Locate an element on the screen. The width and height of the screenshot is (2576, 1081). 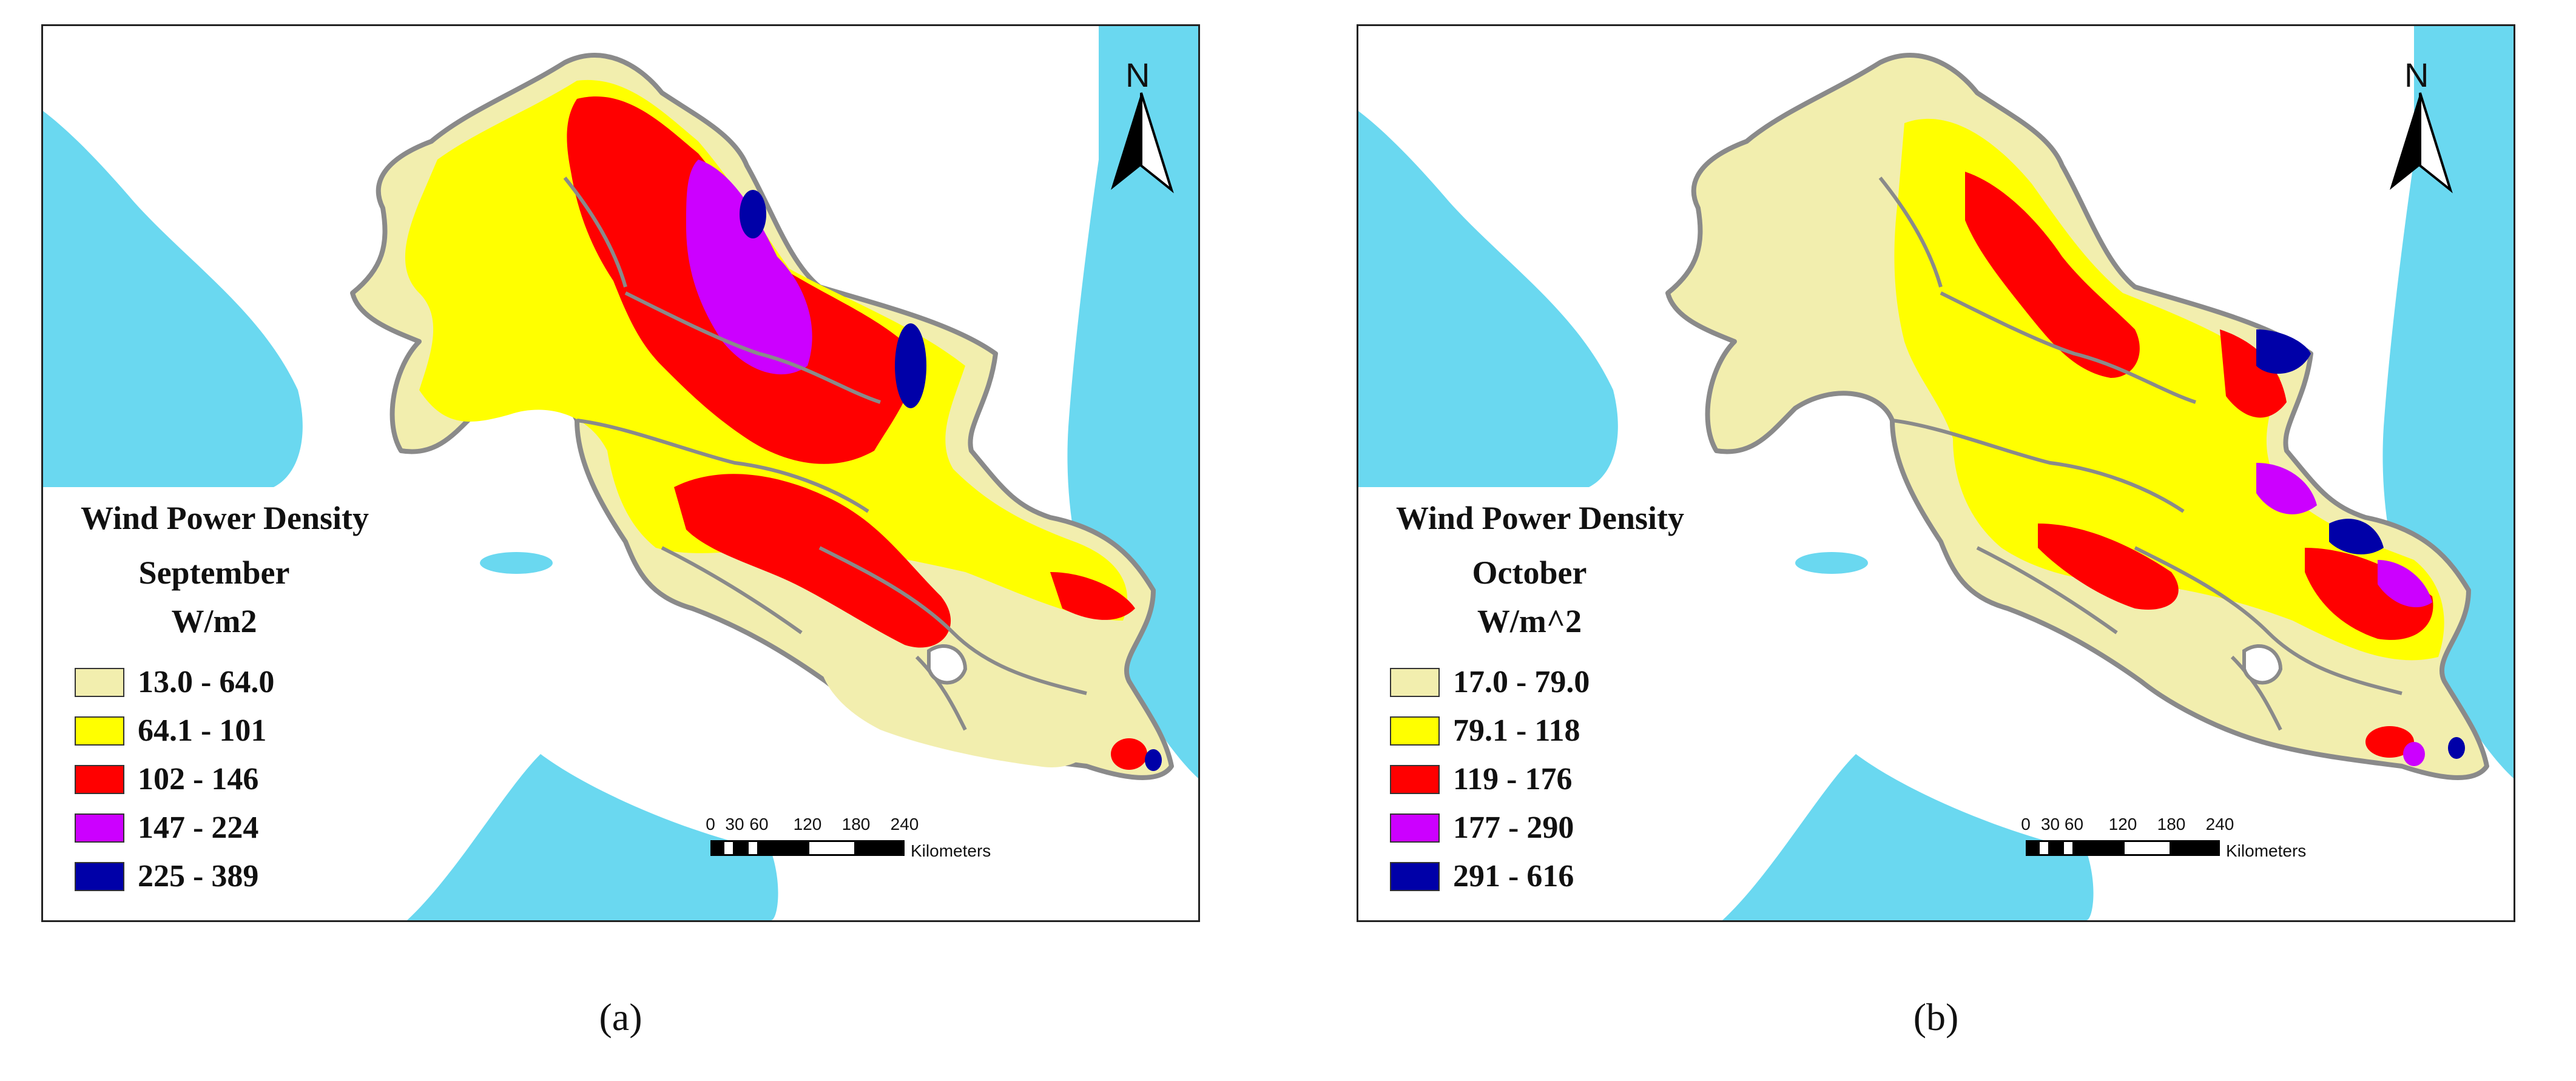
legend-label: 13.0 - 64.0 is located at coordinates (207, 682).